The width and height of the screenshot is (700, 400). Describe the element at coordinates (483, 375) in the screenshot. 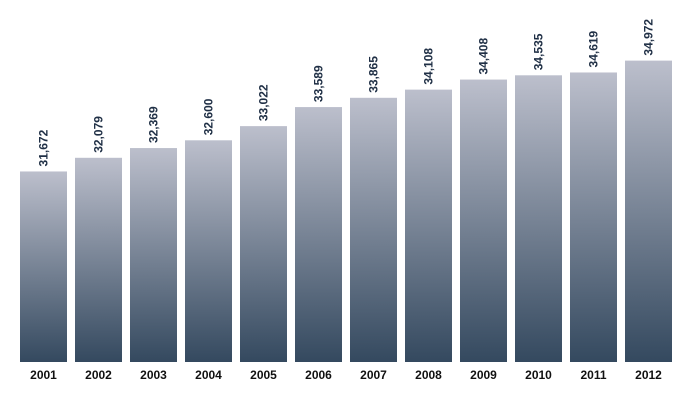

I see `x-tick-label-2009: 2009` at that location.